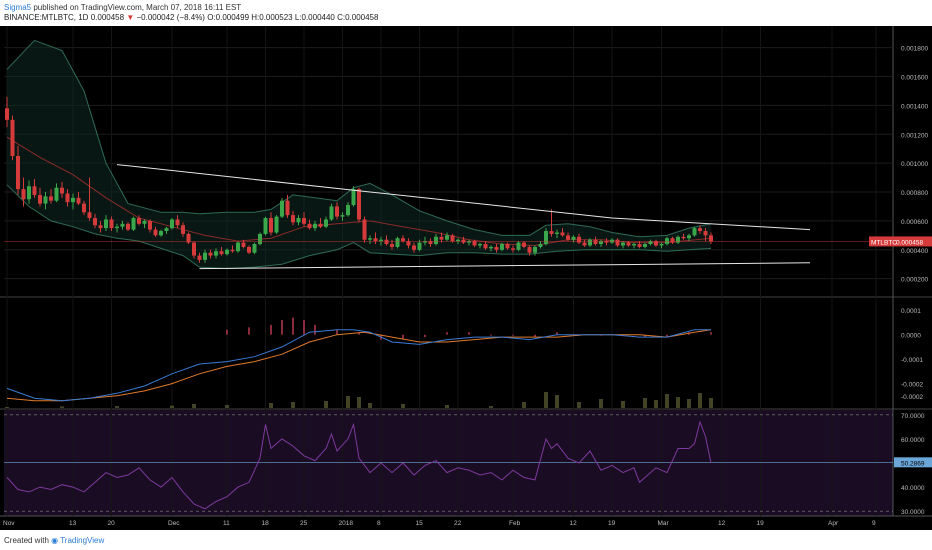  What do you see at coordinates (26, 540) in the screenshot?
I see `created-with-text: Created with` at bounding box center [26, 540].